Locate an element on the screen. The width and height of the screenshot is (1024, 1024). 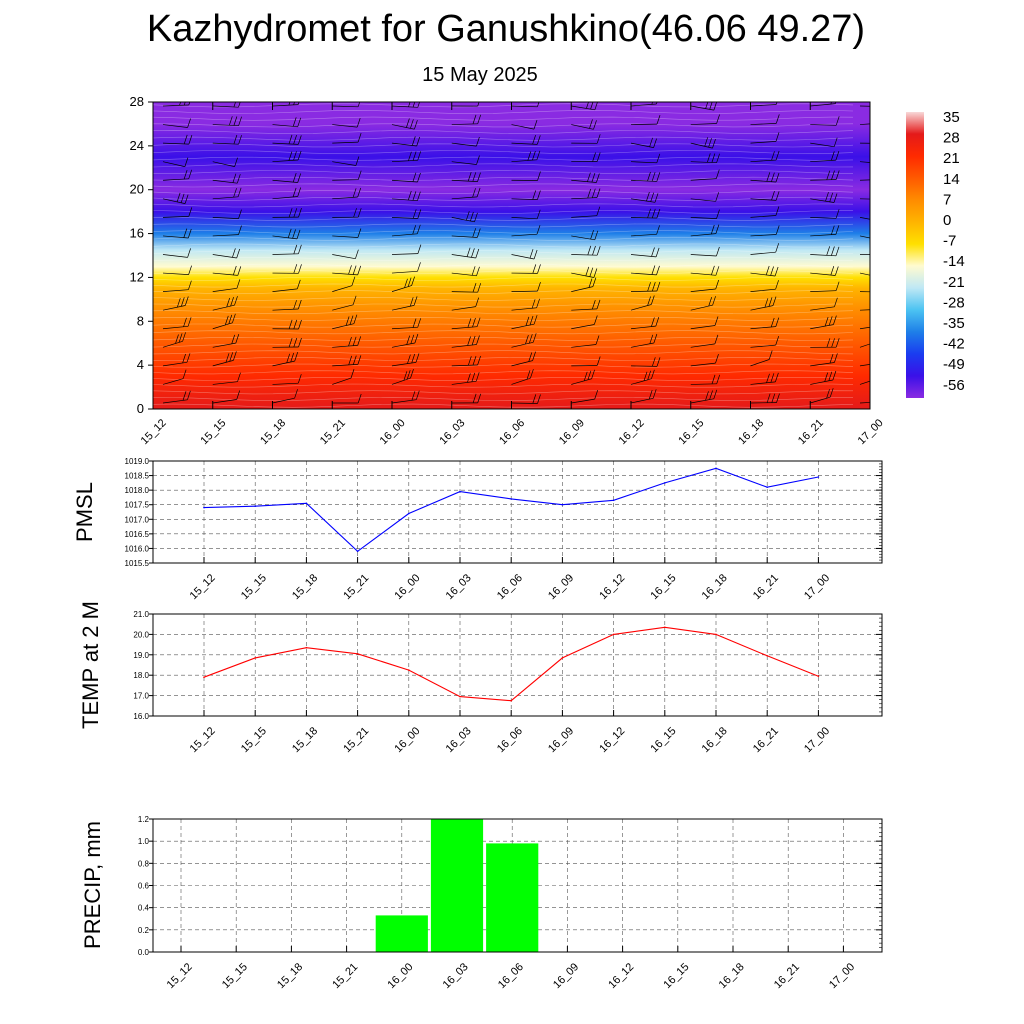
colorbar-label: -56 is located at coordinates (954, 385).